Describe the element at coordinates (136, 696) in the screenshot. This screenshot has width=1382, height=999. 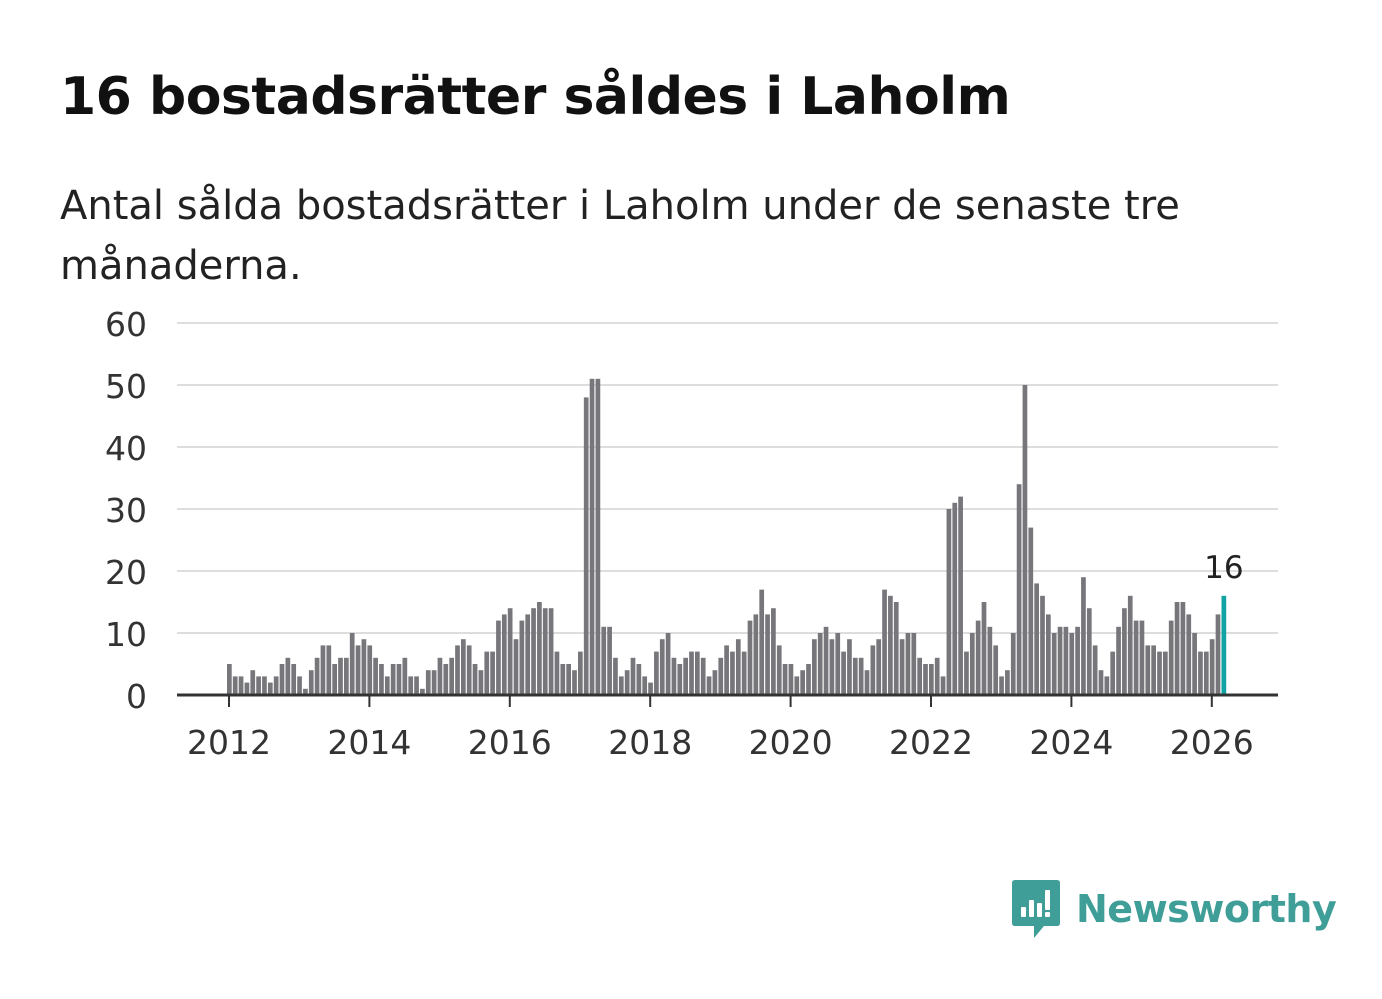
I see `y-tick-label: 0` at that location.